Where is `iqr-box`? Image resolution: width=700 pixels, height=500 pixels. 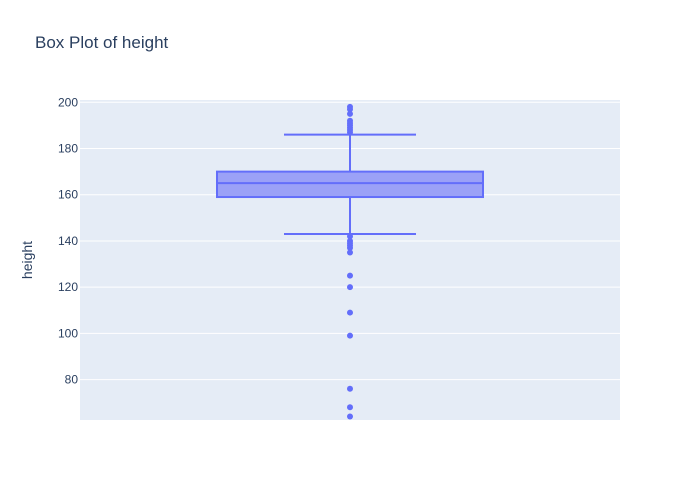 iqr-box is located at coordinates (350, 184).